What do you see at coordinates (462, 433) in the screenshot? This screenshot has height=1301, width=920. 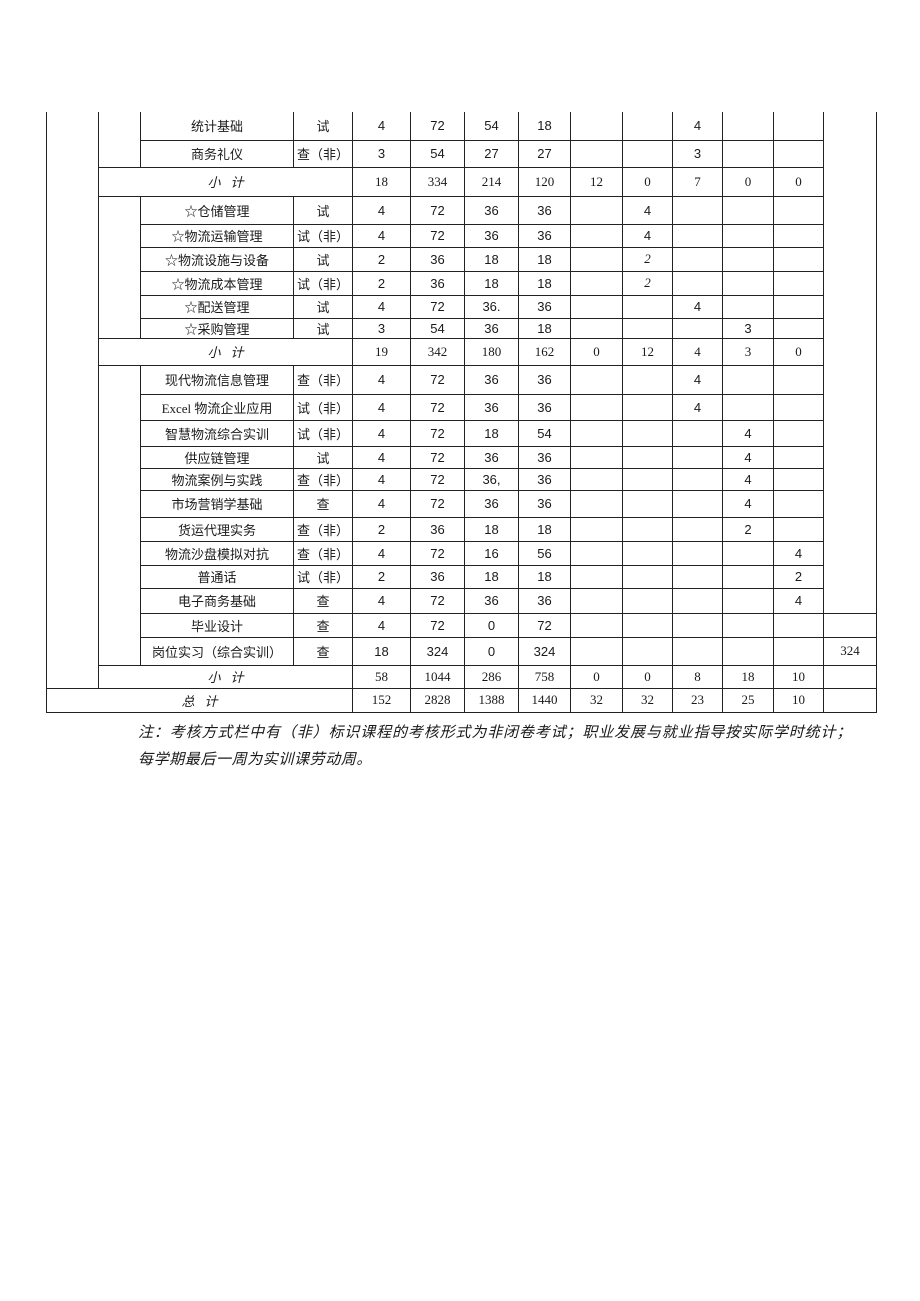 I see `table-row: 智慧物流综合实训 试（非） 4 72 18 54 4` at bounding box center [462, 433].